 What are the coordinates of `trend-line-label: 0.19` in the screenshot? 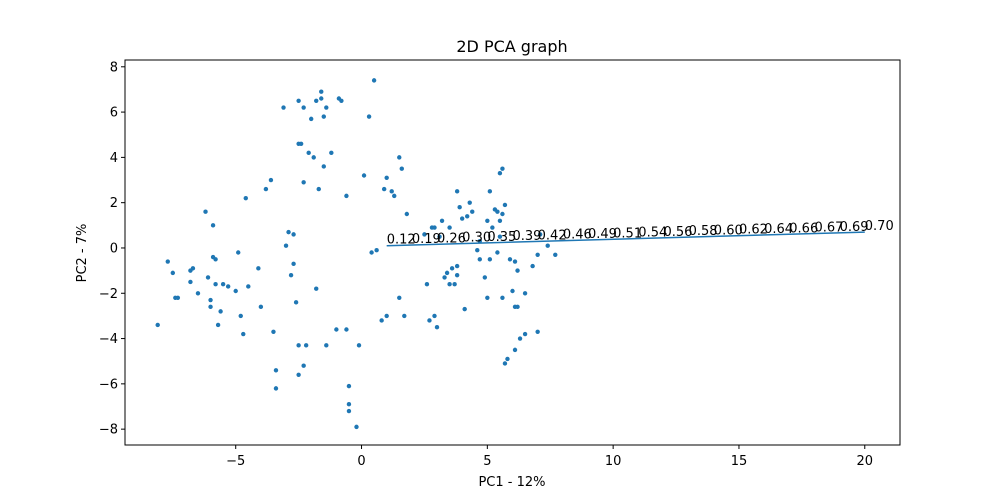 It's located at (426, 239).